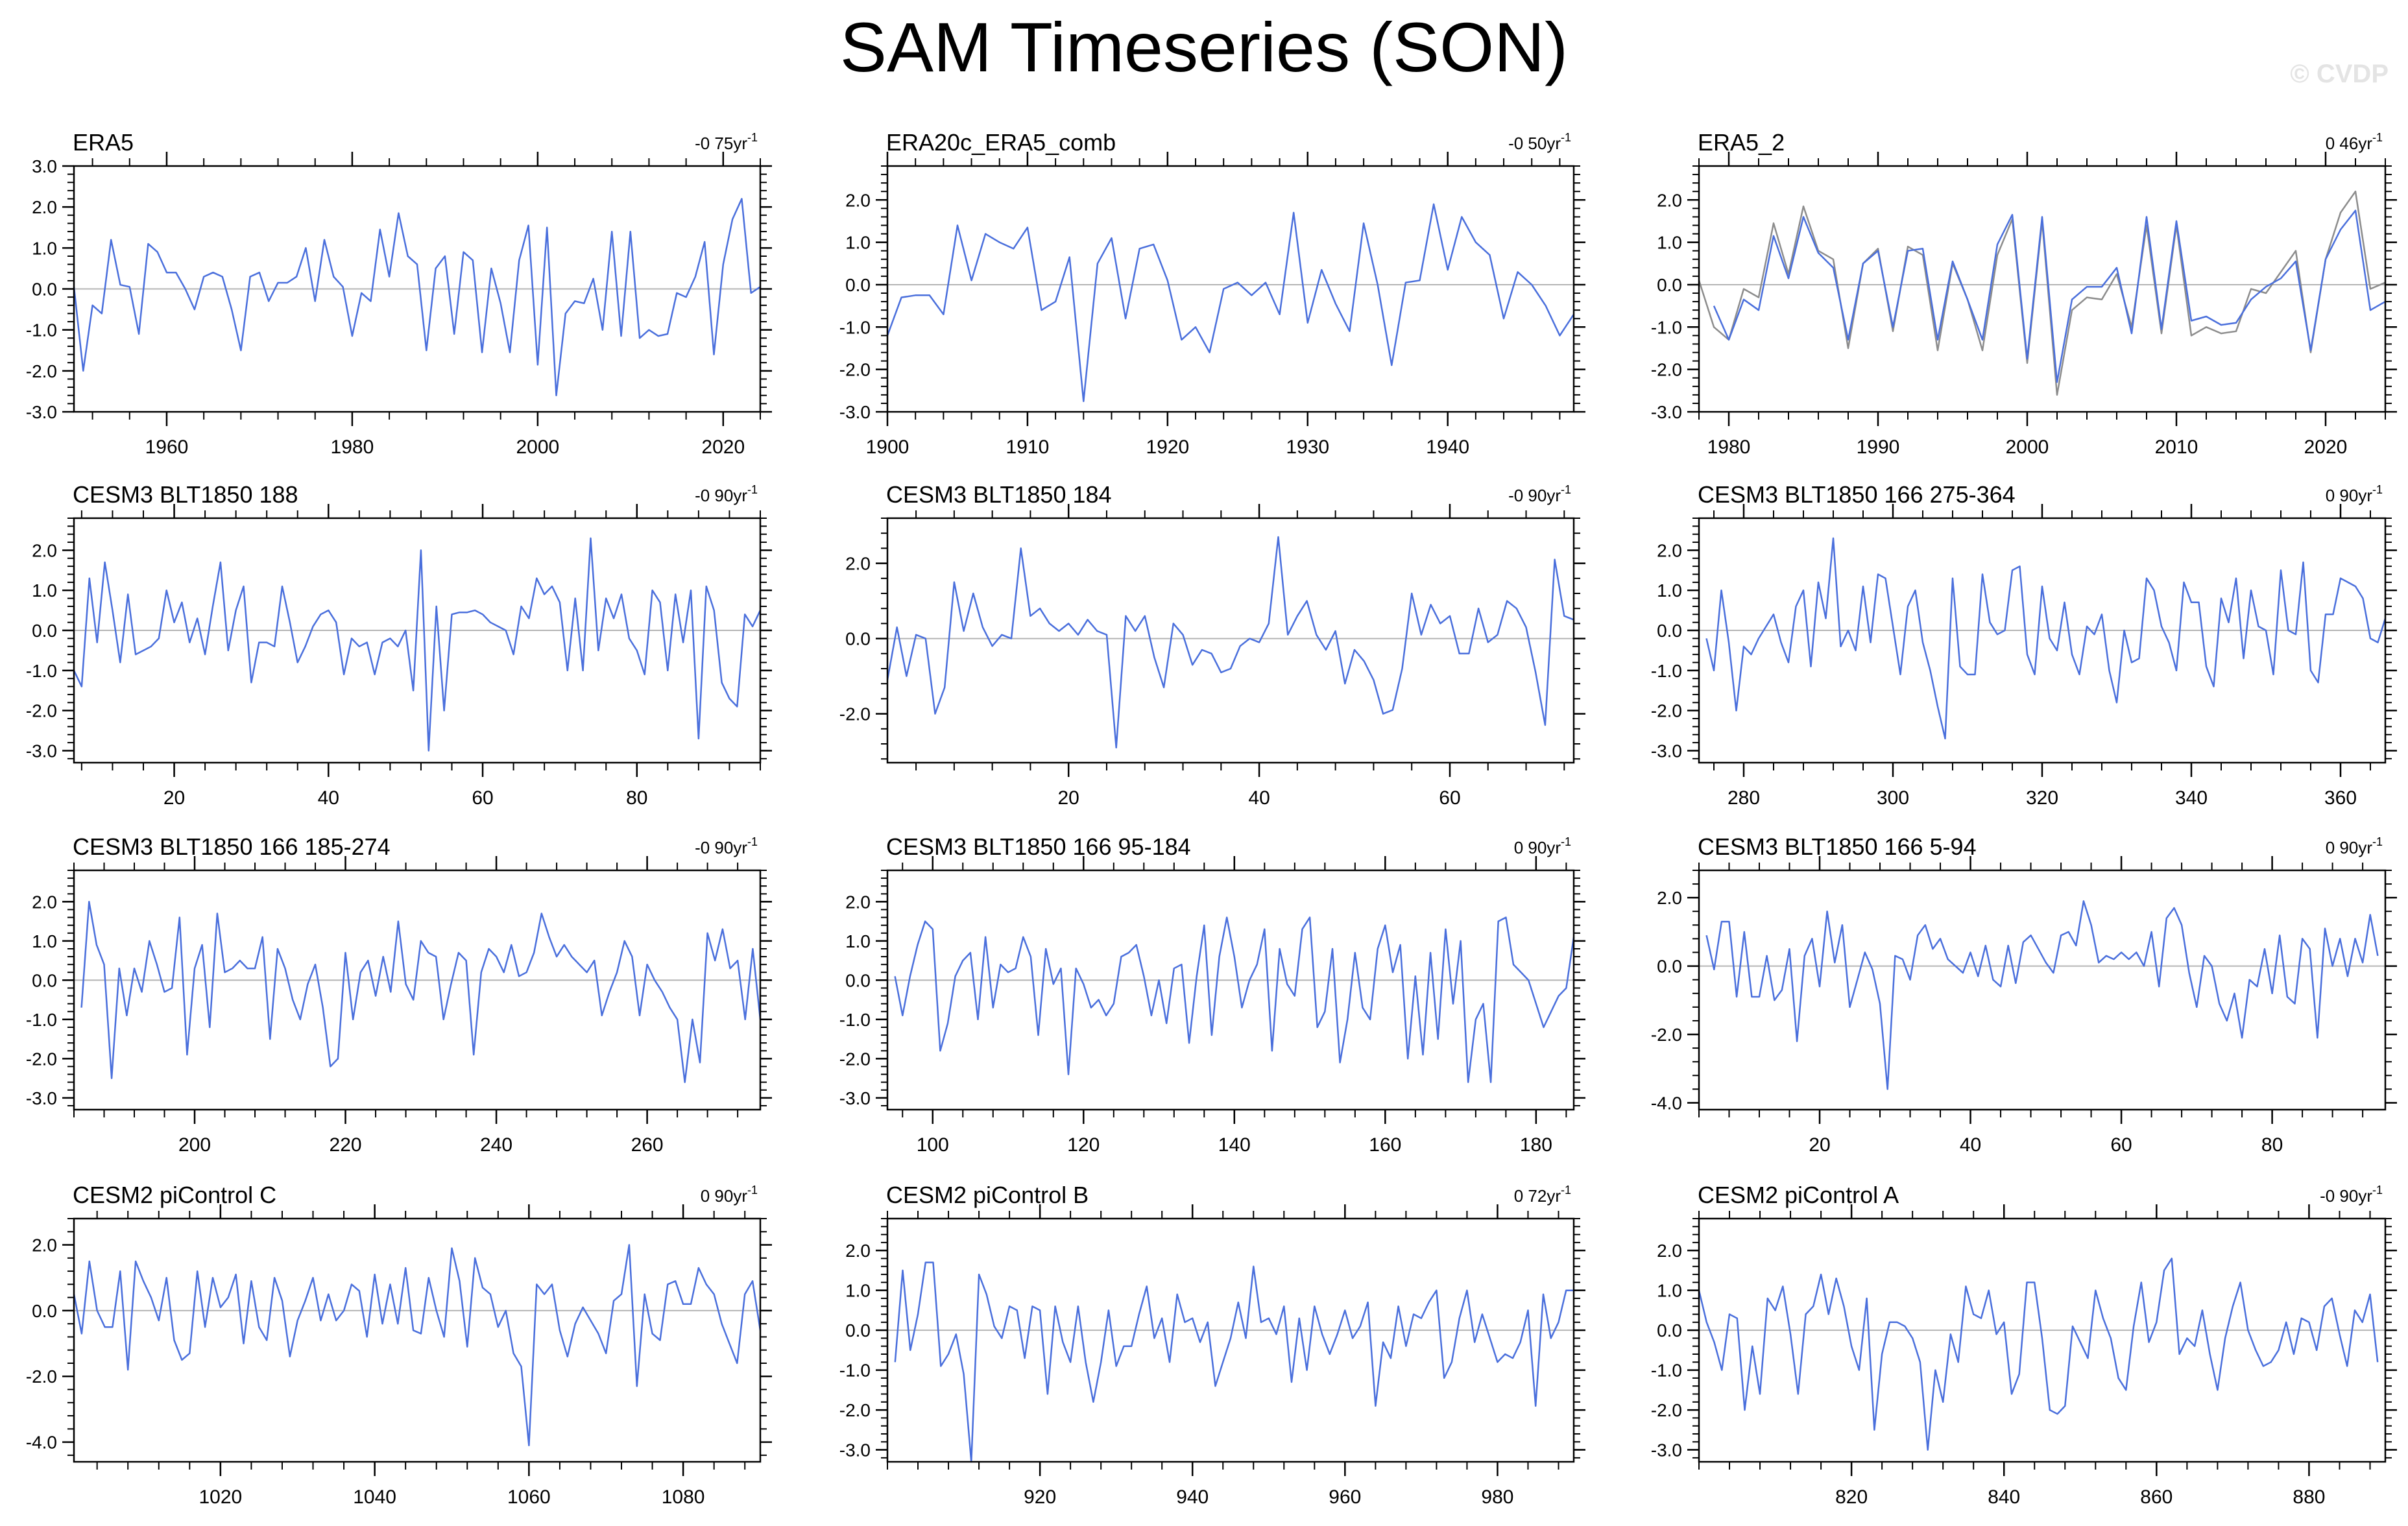  What do you see at coordinates (1798, 1195) in the screenshot?
I see `panel-title: CESM2 piControl A` at bounding box center [1798, 1195].